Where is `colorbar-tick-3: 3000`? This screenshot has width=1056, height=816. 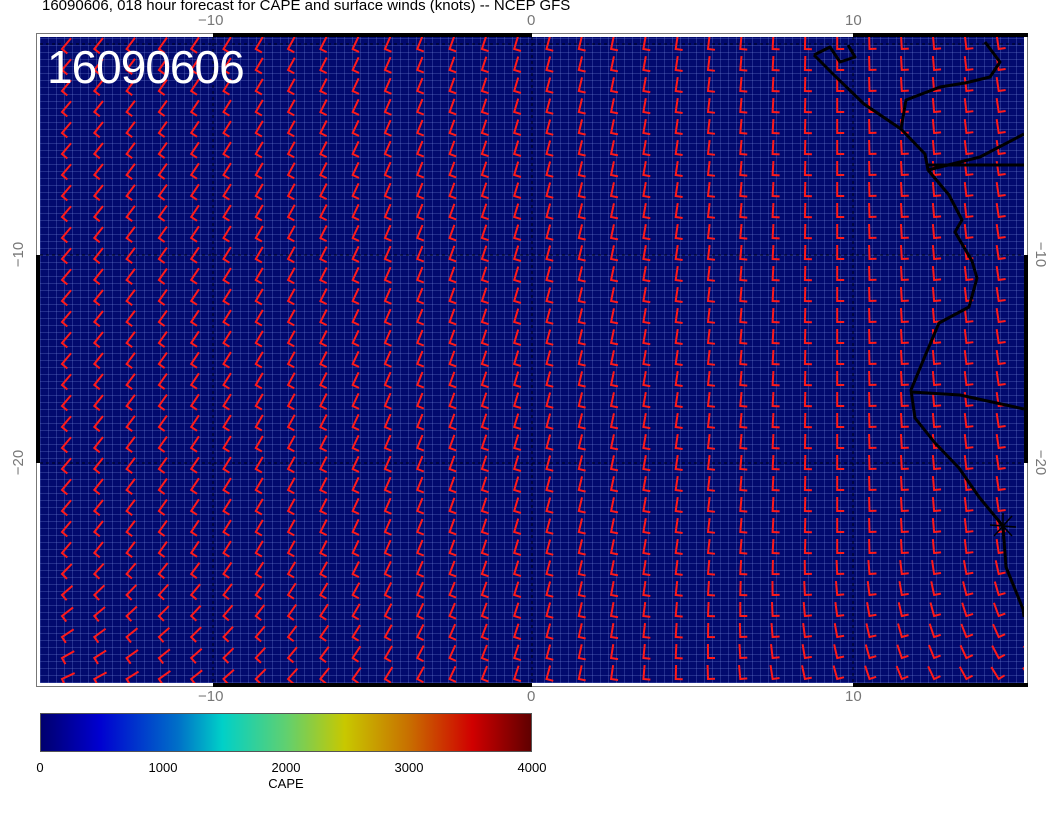
colorbar-tick-3: 3000 is located at coordinates (409, 767).